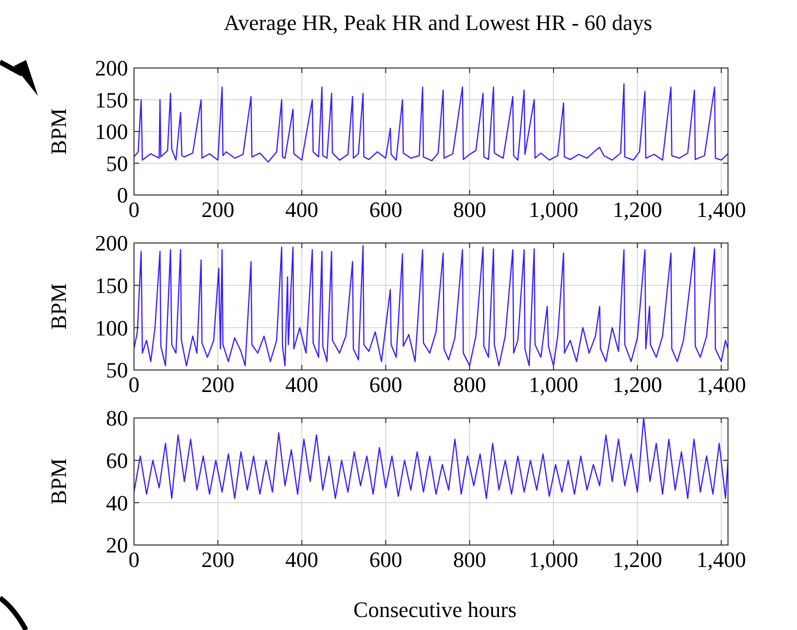 This screenshot has height=630, width=797. I want to click on y-tick-label: 60, so click(117, 461).